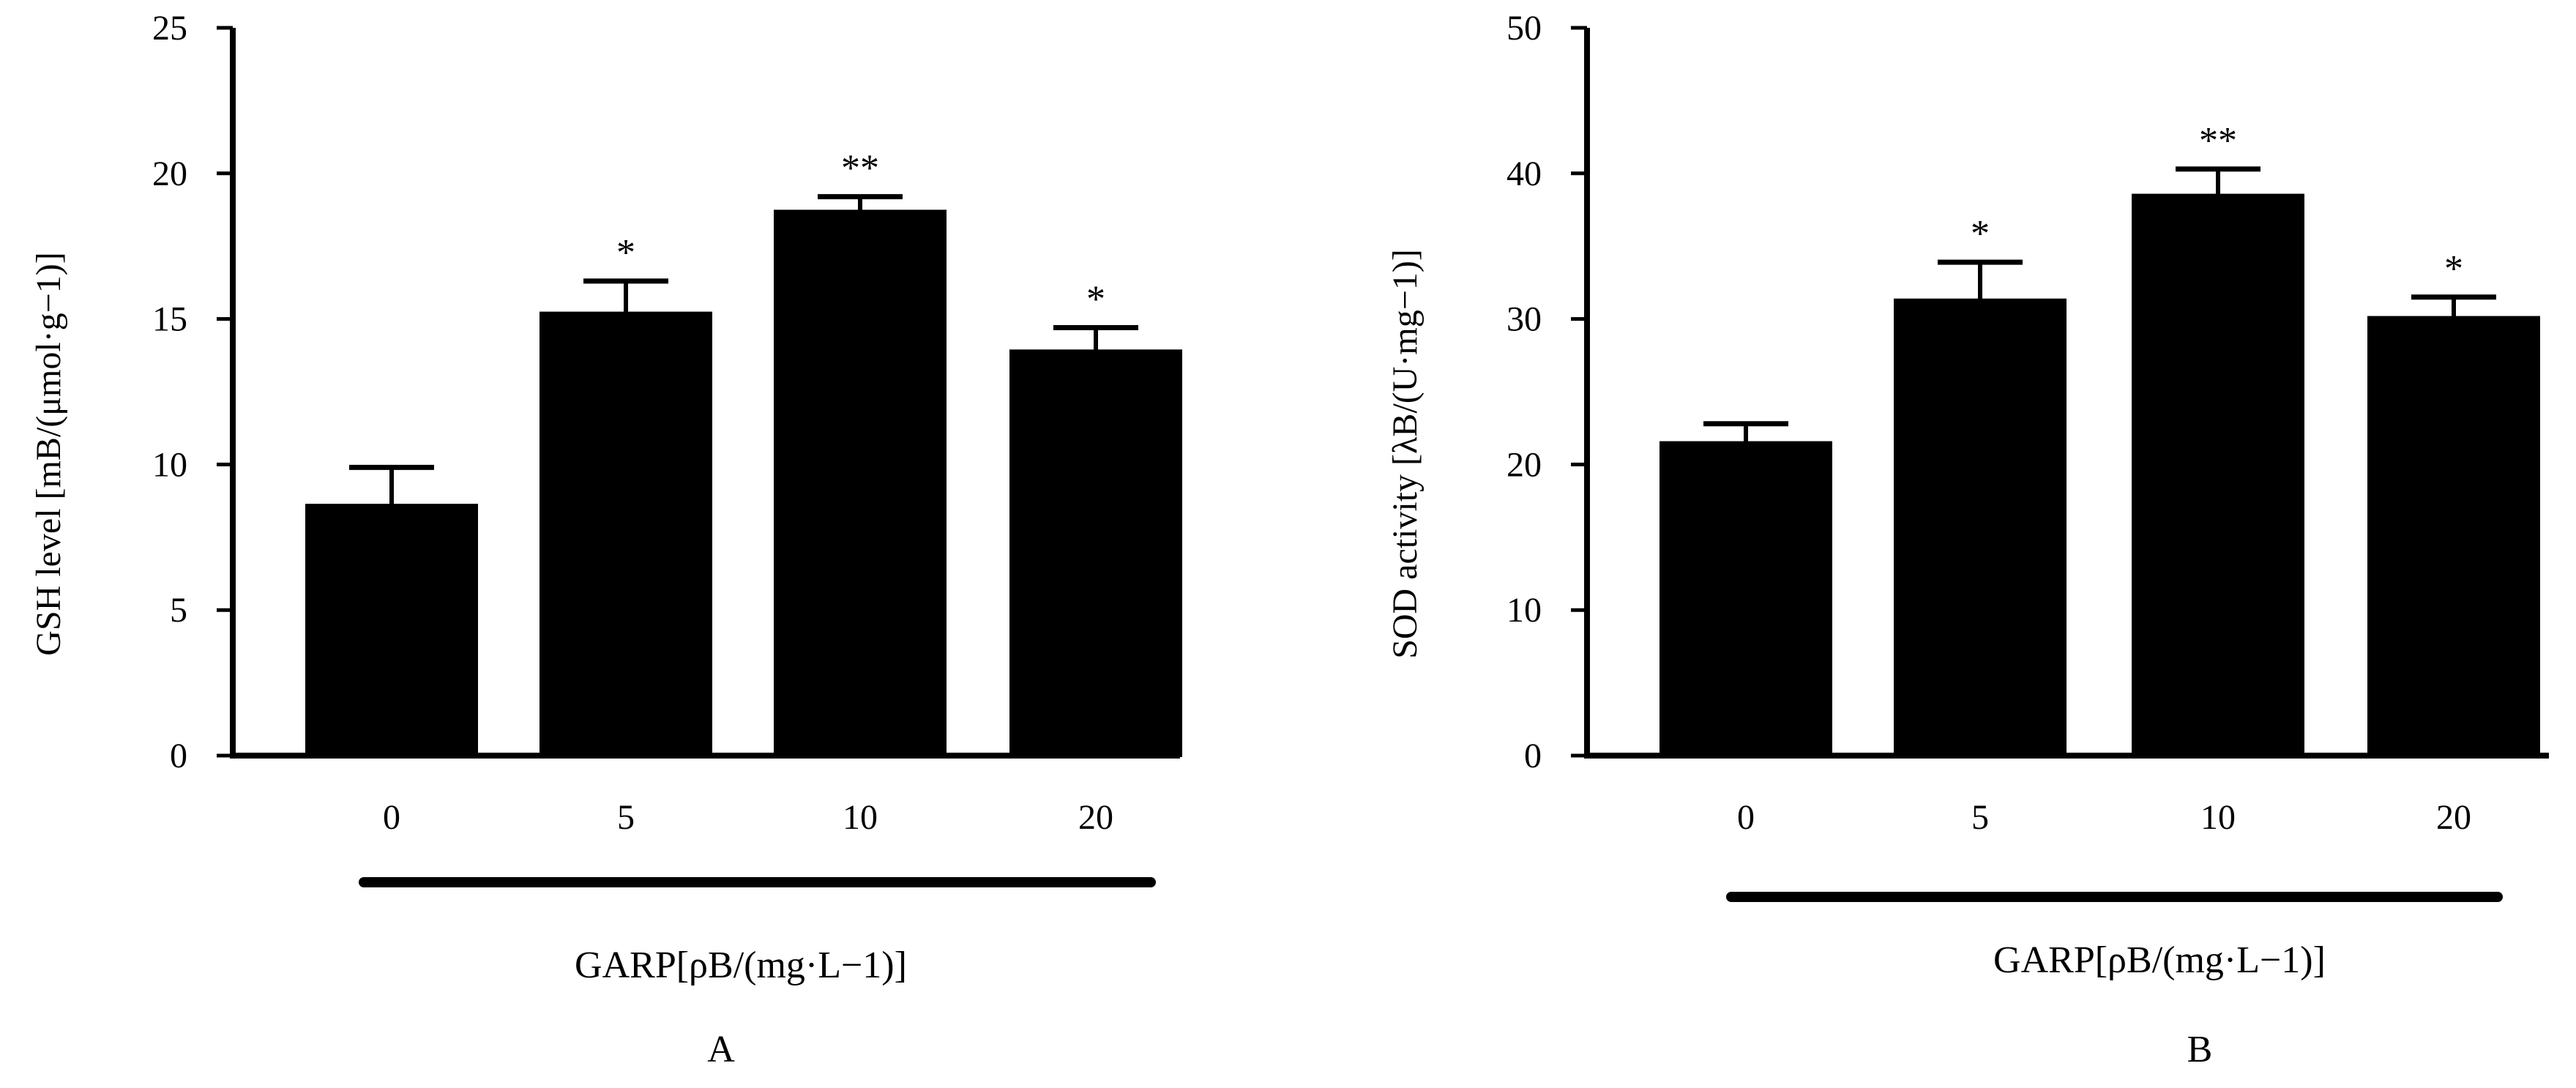 This screenshot has height=1088, width=2576. I want to click on y-tick-label: 40, so click(1524, 173).